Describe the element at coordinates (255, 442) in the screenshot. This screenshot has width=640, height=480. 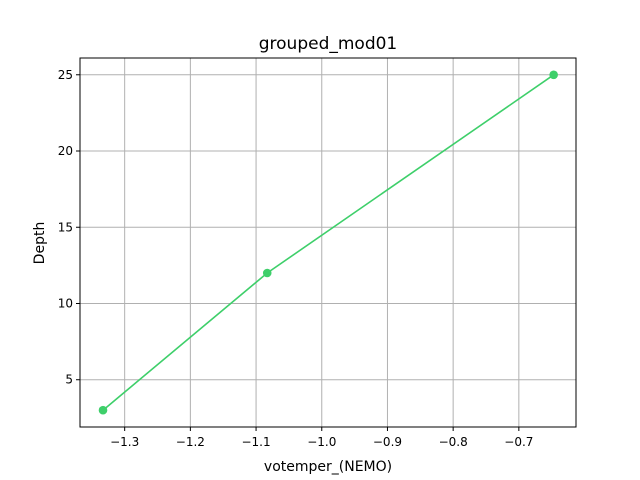
I see `x-tick-label: −1.1` at that location.